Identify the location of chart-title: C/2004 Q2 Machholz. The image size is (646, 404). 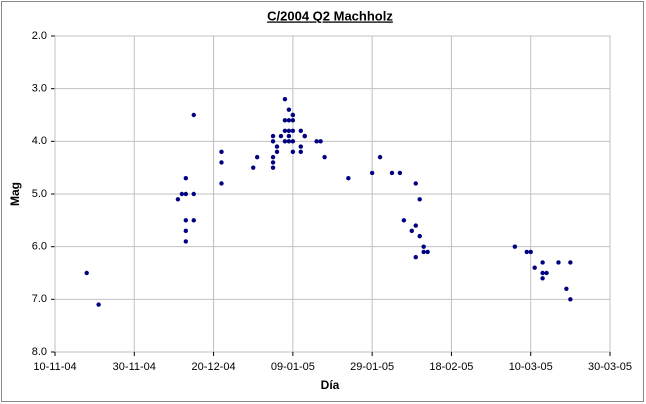
(330, 15).